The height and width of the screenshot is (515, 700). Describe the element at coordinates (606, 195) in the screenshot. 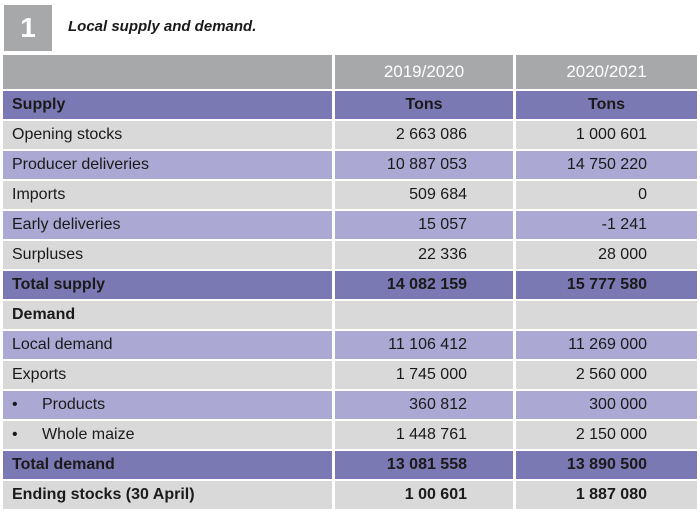

I see `value-cell: 0` at that location.